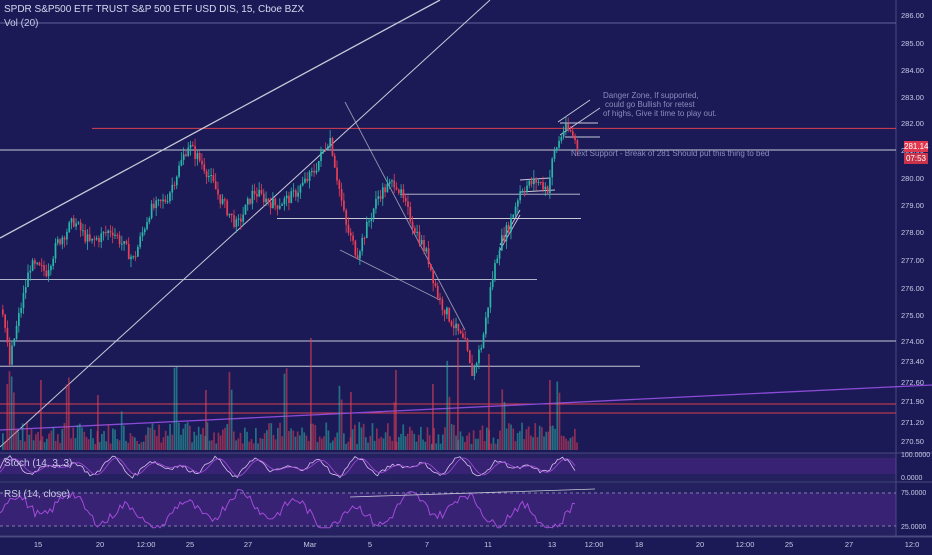  Describe the element at coordinates (100, 544) in the screenshot. I see `time-axis-label: 20` at that location.